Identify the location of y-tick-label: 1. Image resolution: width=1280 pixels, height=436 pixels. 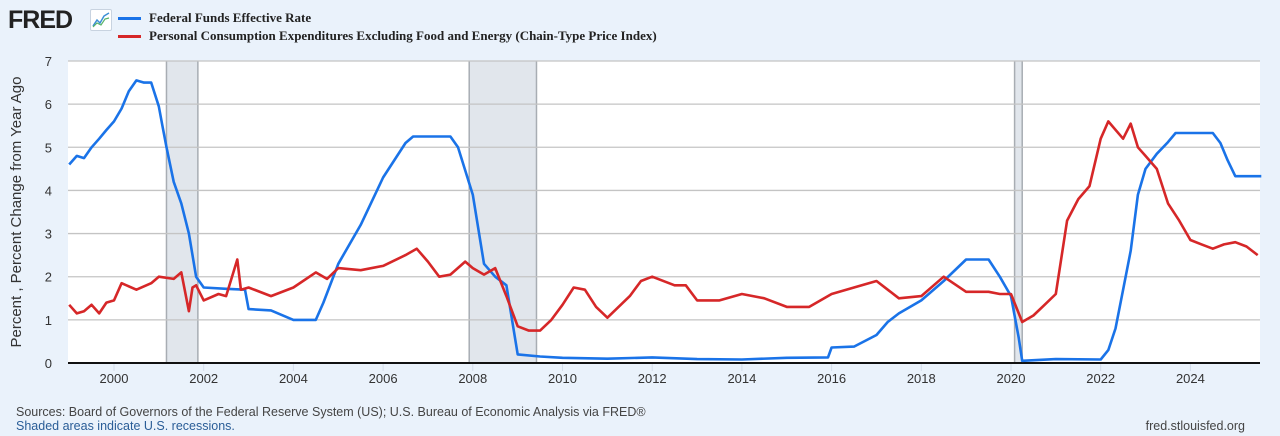
(48, 320).